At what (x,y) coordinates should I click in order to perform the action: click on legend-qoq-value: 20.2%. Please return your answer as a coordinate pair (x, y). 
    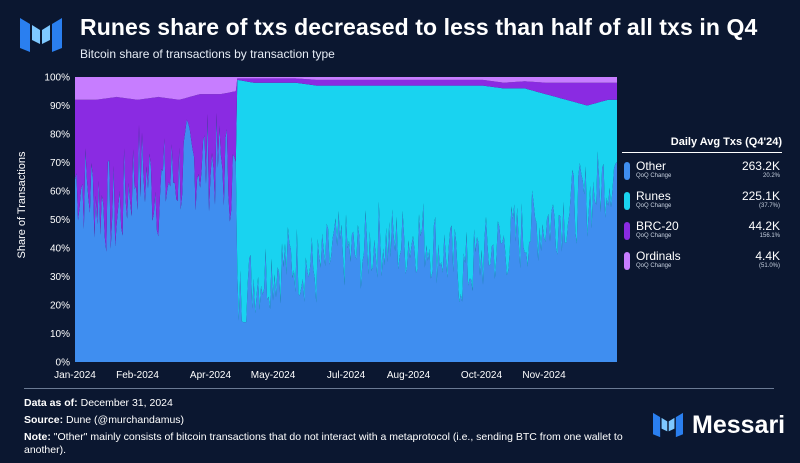
    Looking at the image, I should click on (771, 176).